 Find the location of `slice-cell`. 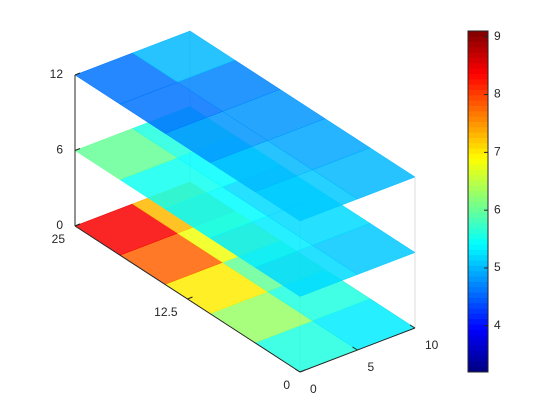

slice-cell is located at coordinates (183, 56).